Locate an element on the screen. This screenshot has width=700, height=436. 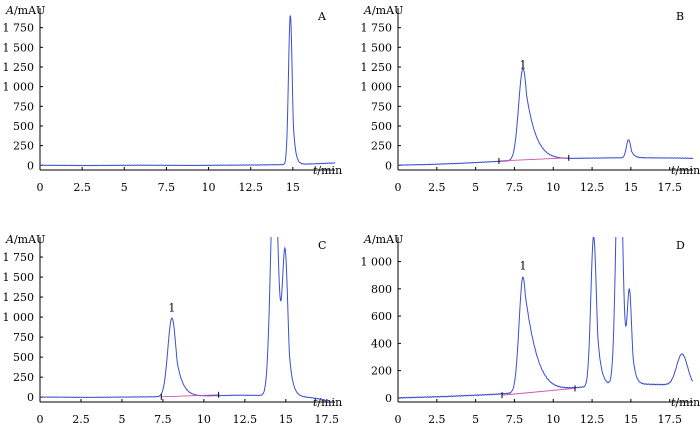
panel-label: C is located at coordinates (322, 245).